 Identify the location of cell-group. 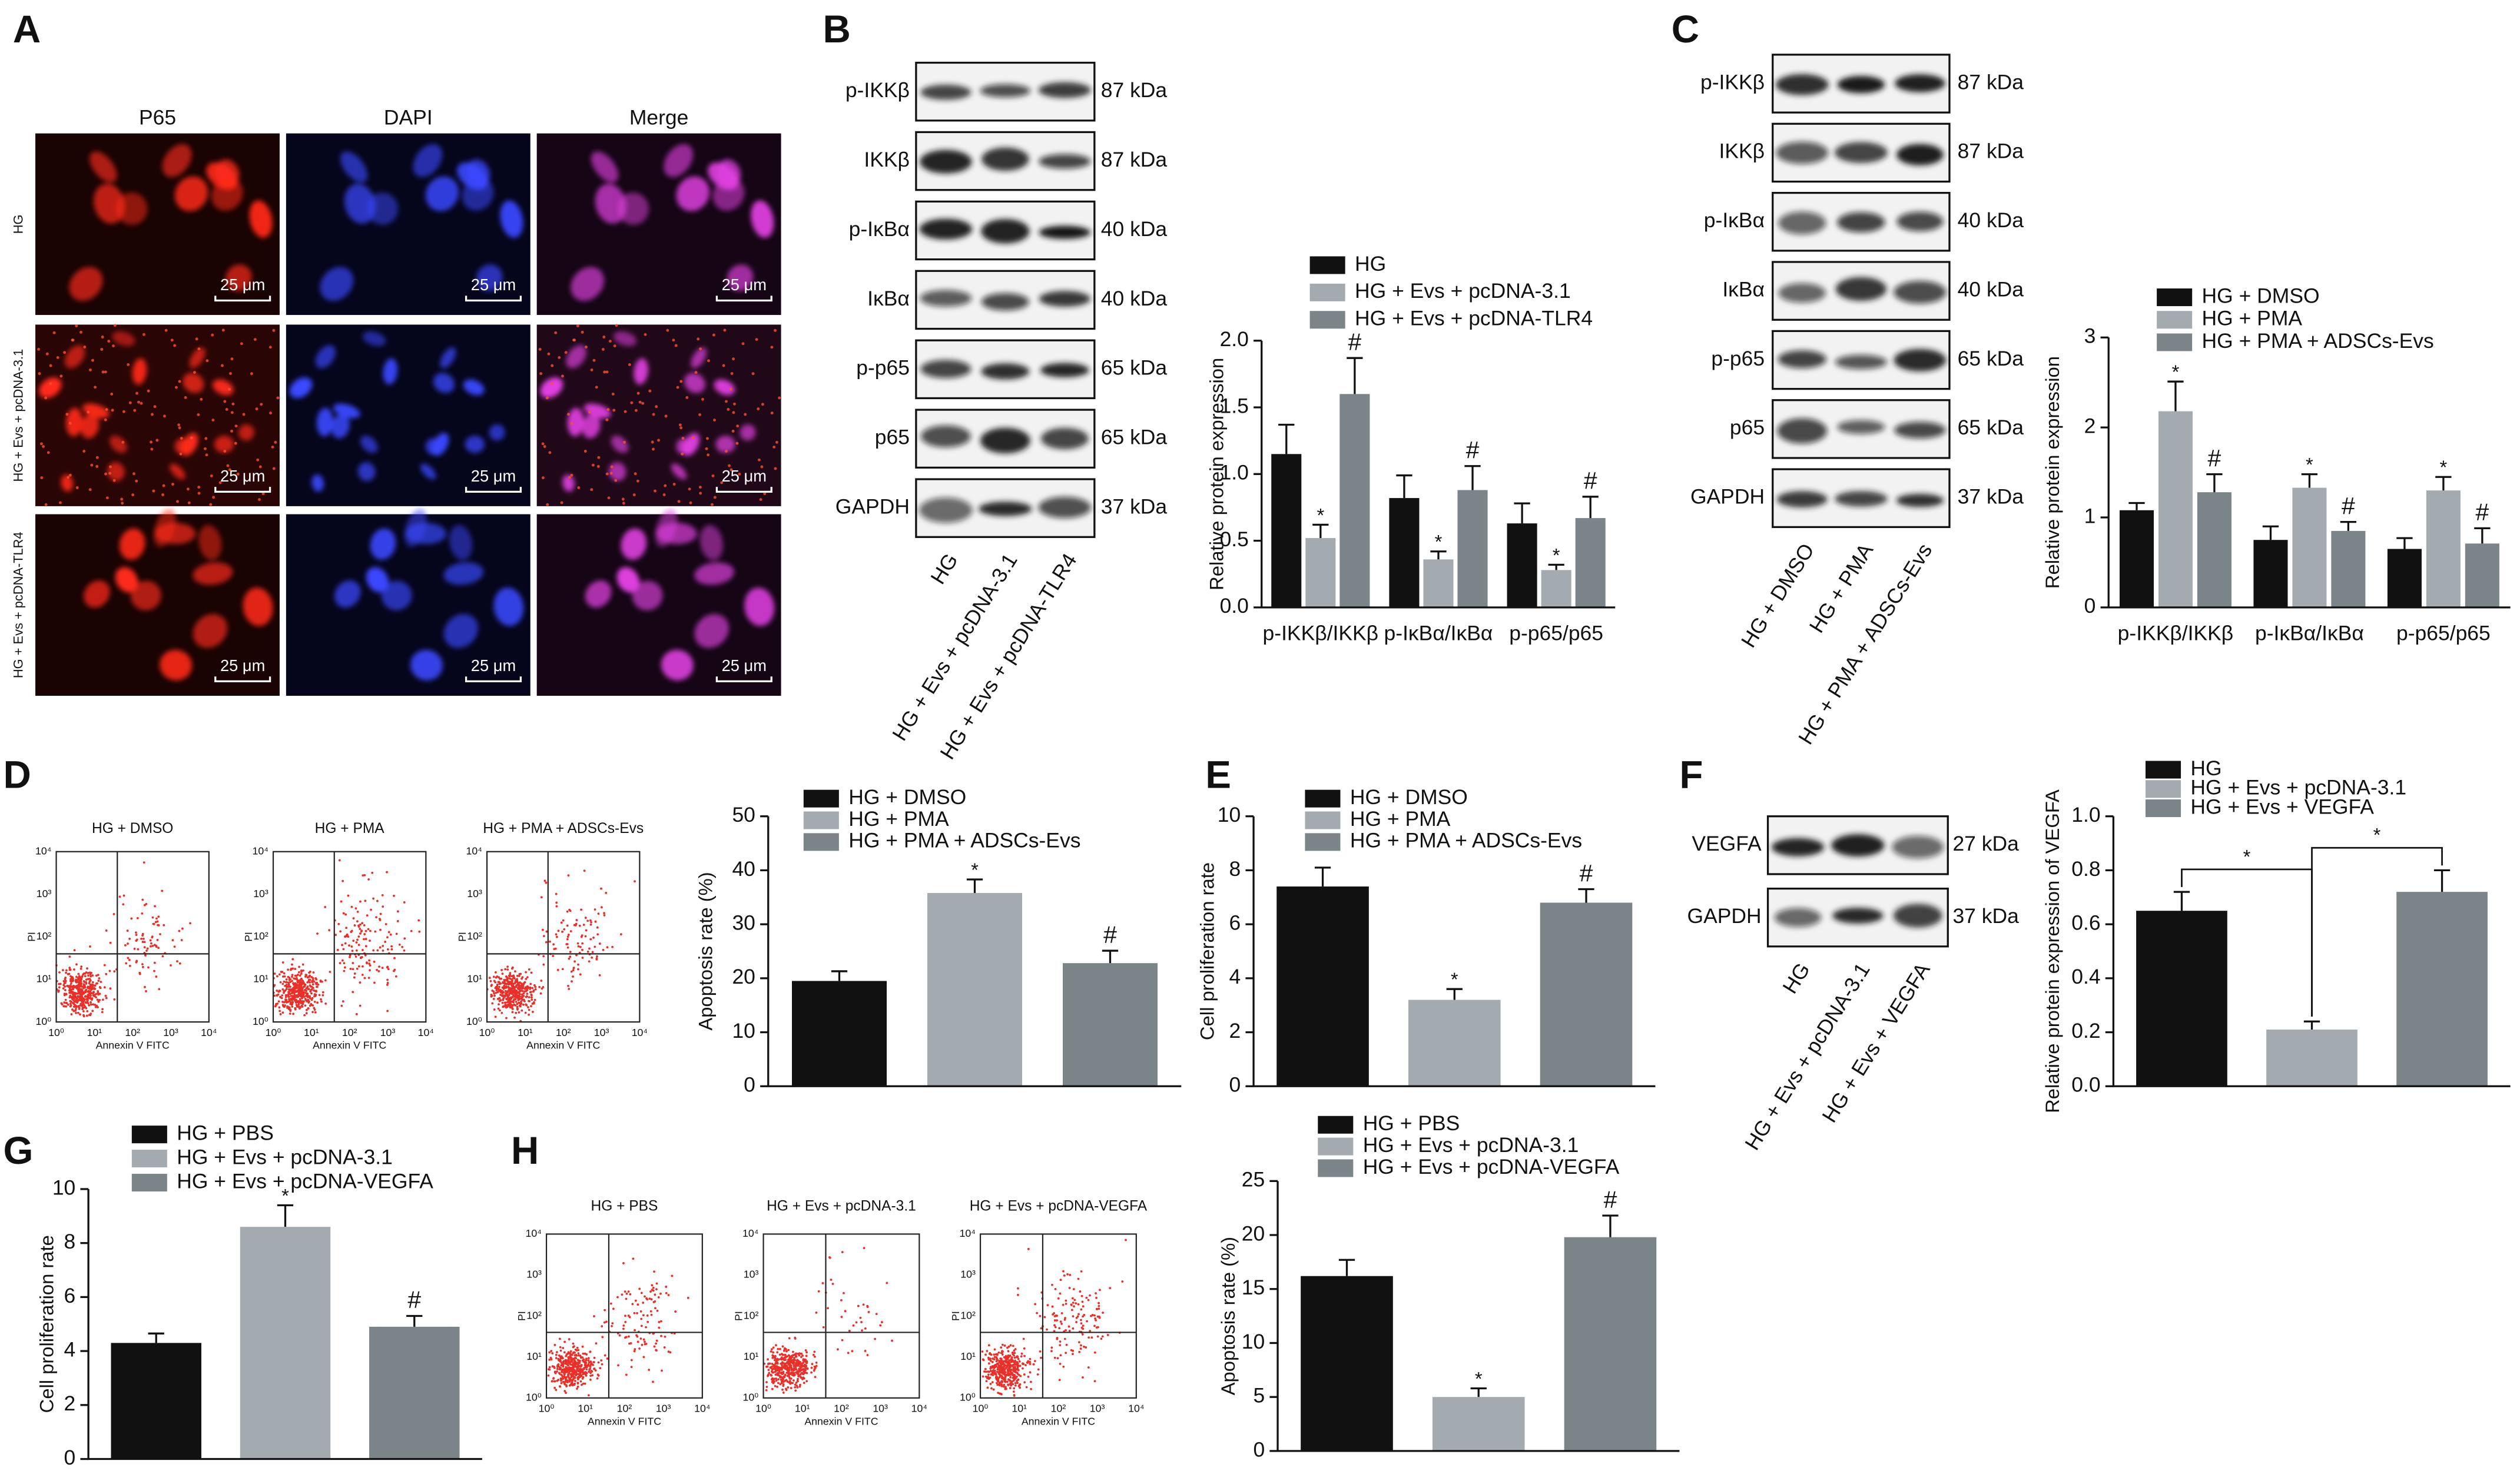
(680, 594).